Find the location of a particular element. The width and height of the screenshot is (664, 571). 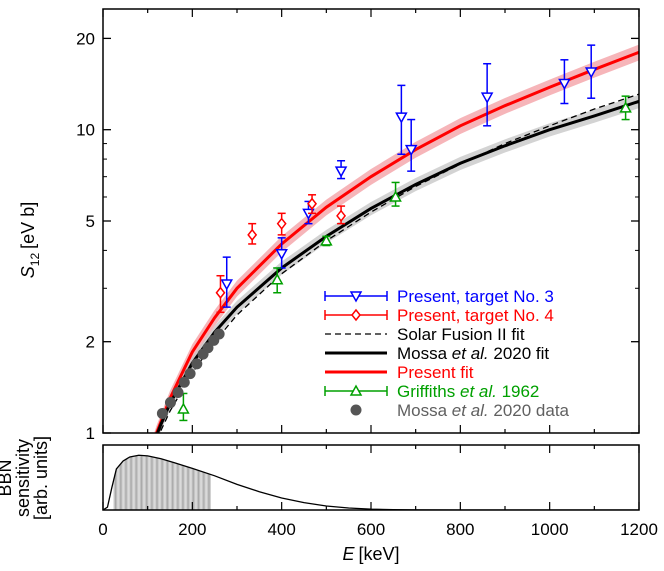

x-axis-ticks: 0 200 400 600 800 1000 1200 is located at coordinates (378, 492).